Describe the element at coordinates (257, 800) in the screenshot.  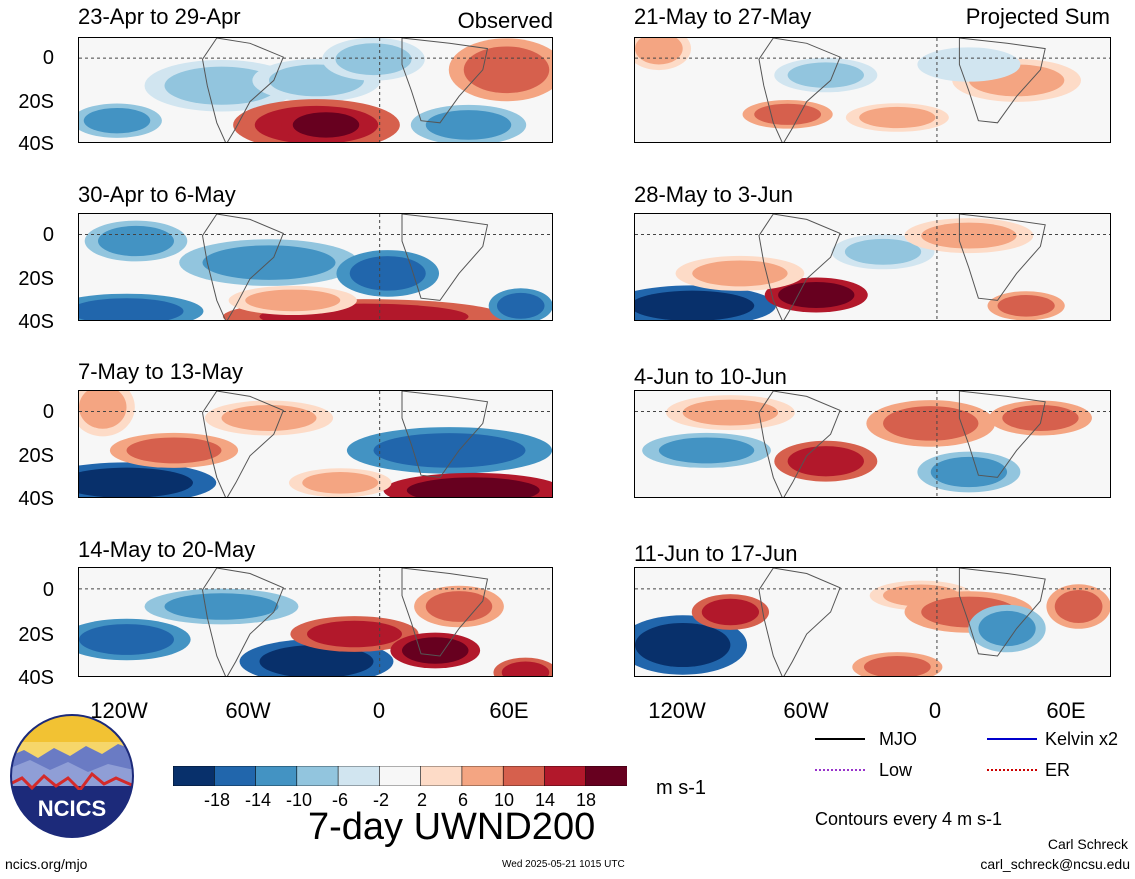
I see `colorbar-tick: -14` at that location.